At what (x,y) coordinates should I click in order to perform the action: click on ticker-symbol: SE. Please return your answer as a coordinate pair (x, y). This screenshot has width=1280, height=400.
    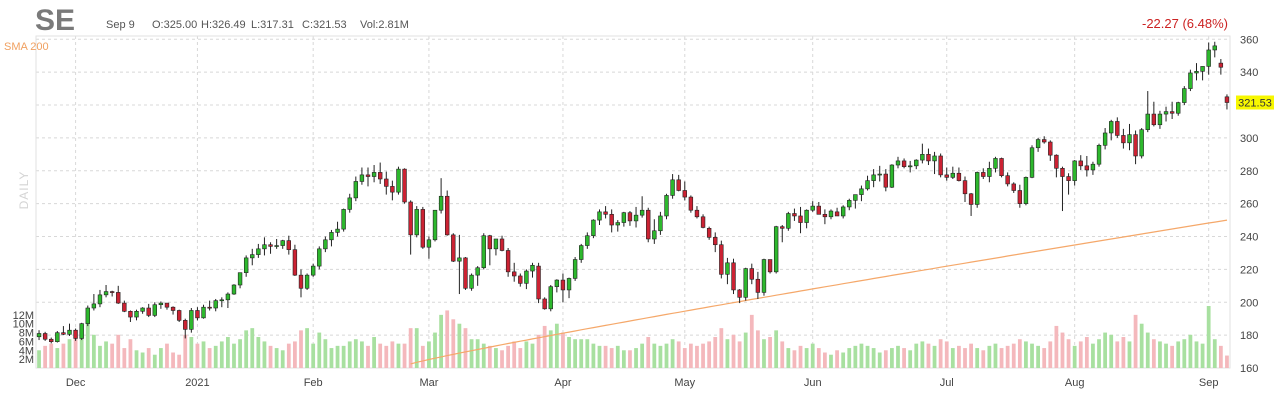
    Looking at the image, I should click on (55, 20).